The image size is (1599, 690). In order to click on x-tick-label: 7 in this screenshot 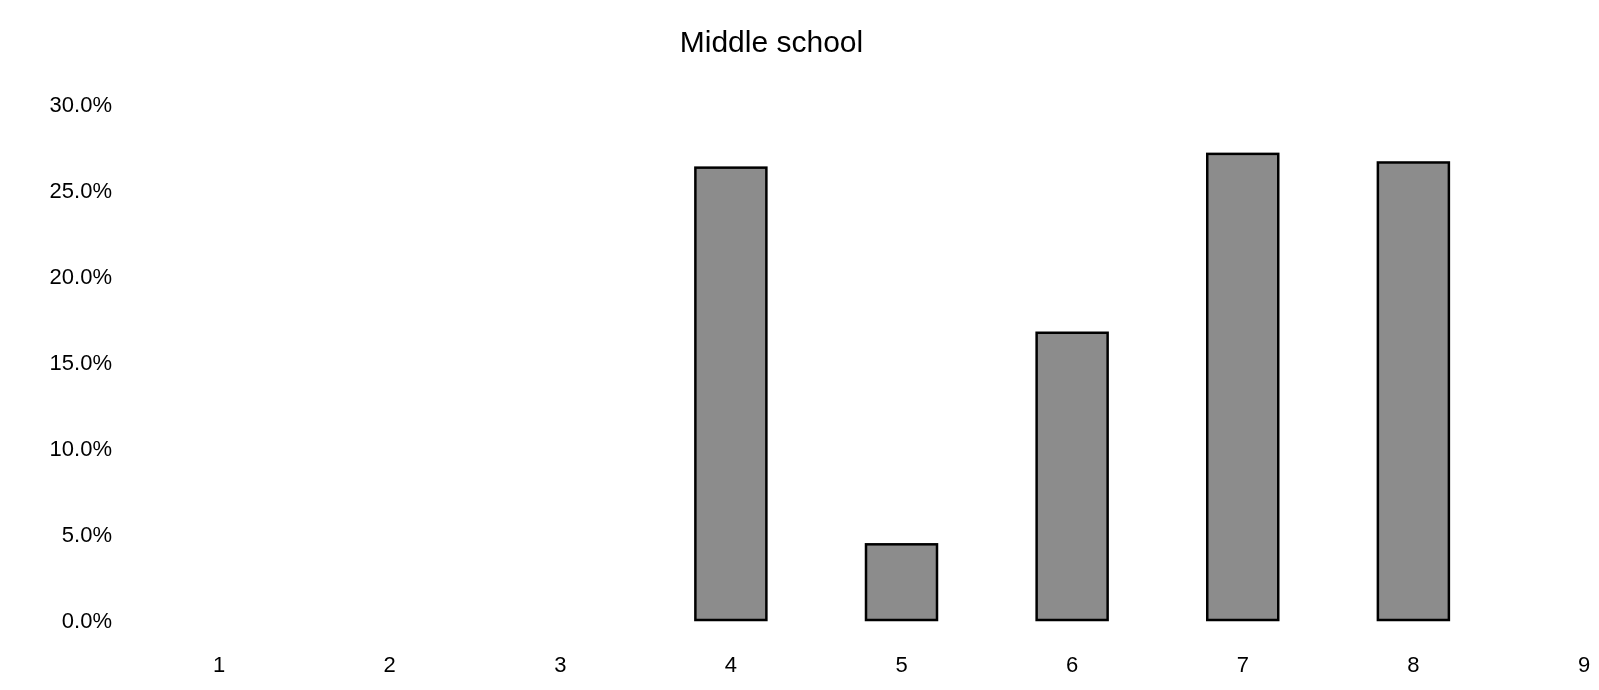, I will do `click(1242, 664)`.